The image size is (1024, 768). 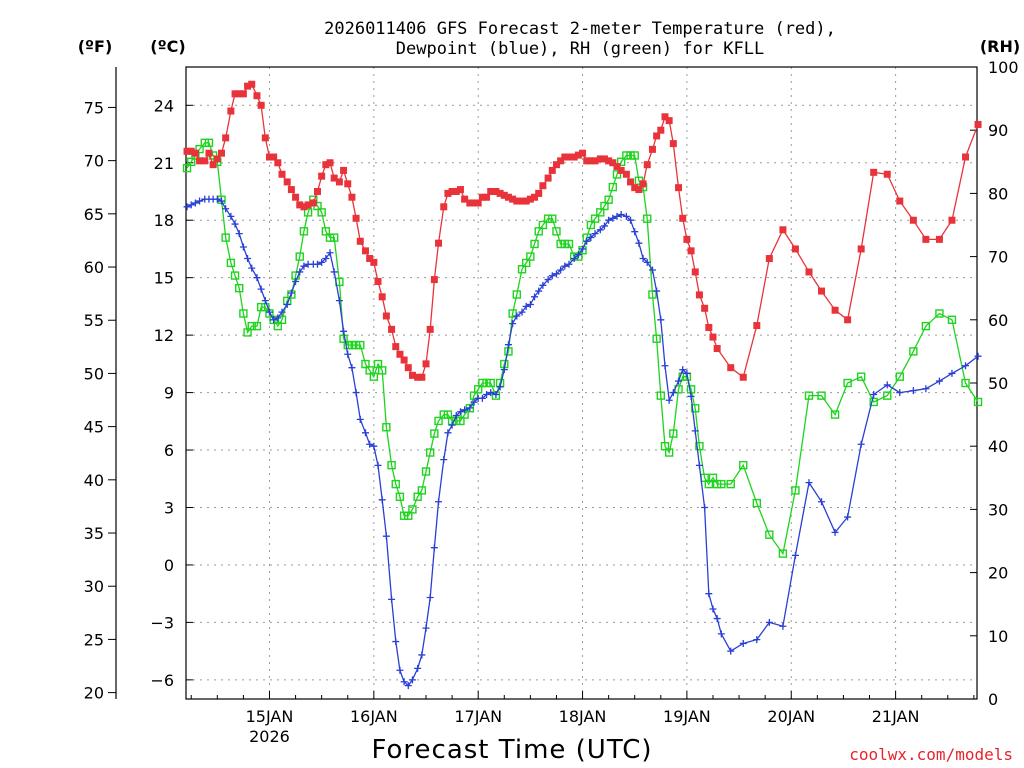 I want to click on chart-title-line2: Dewpoint (blue), RH (green) for KFLL, so click(x=580, y=49).